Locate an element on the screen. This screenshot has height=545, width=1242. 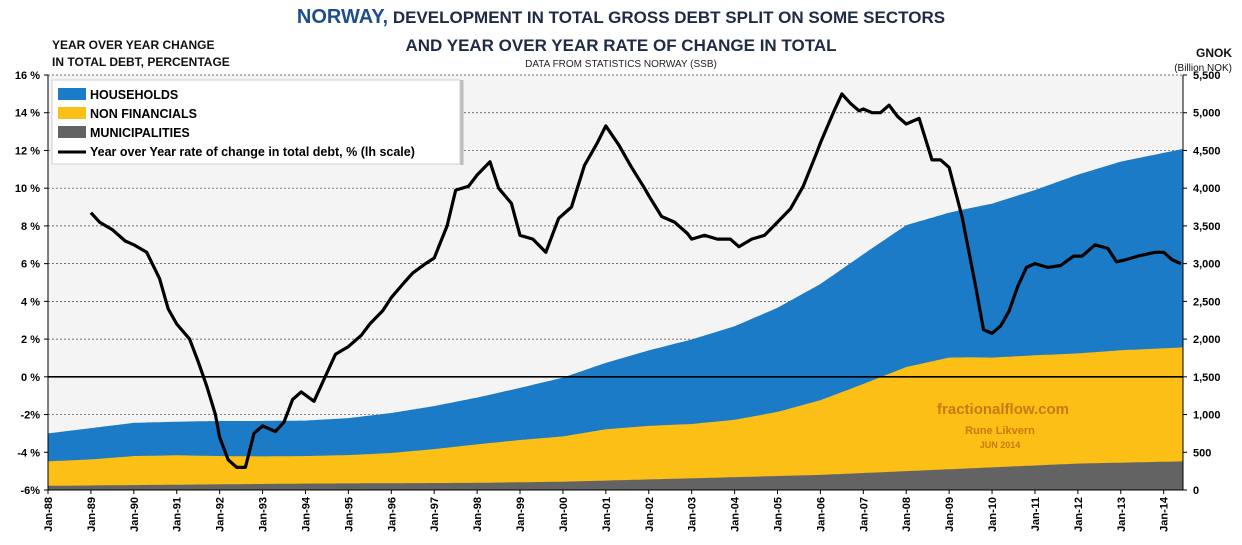
left-tick-label: 16 % is located at coordinates (27, 76).